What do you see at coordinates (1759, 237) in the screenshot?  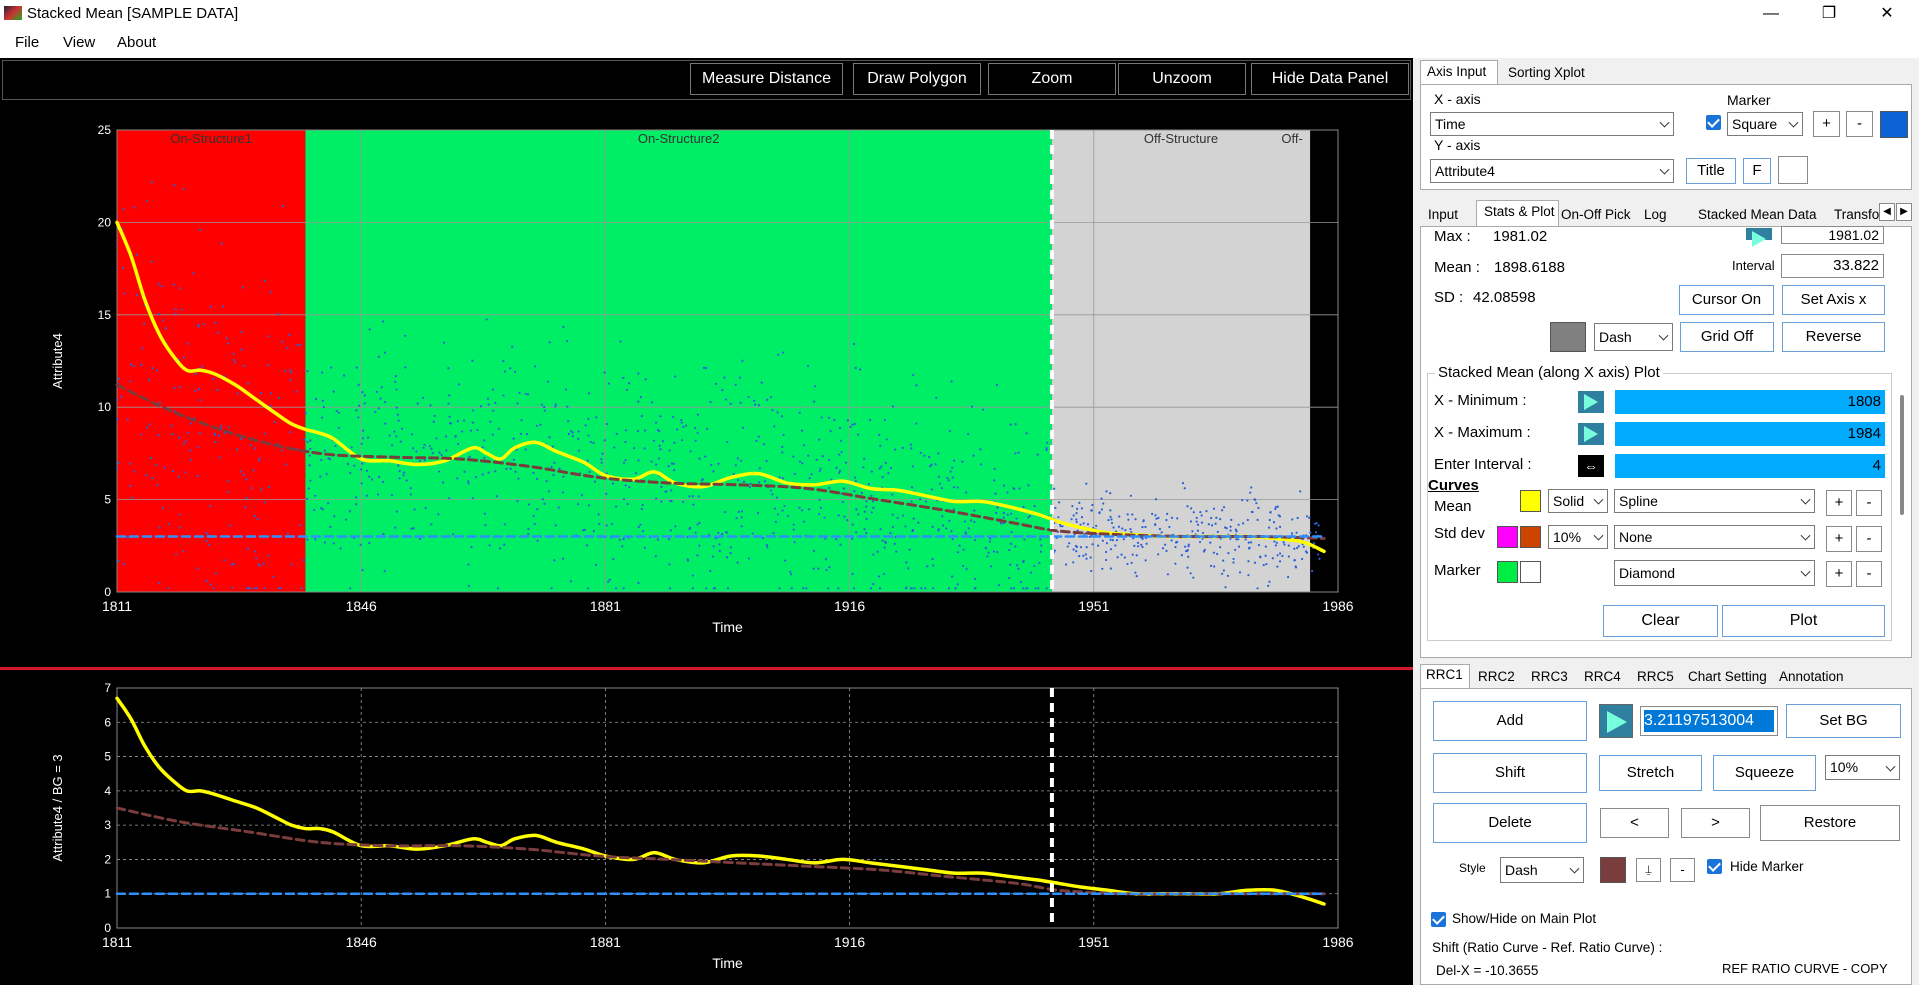 I see `max-arrow-button` at bounding box center [1759, 237].